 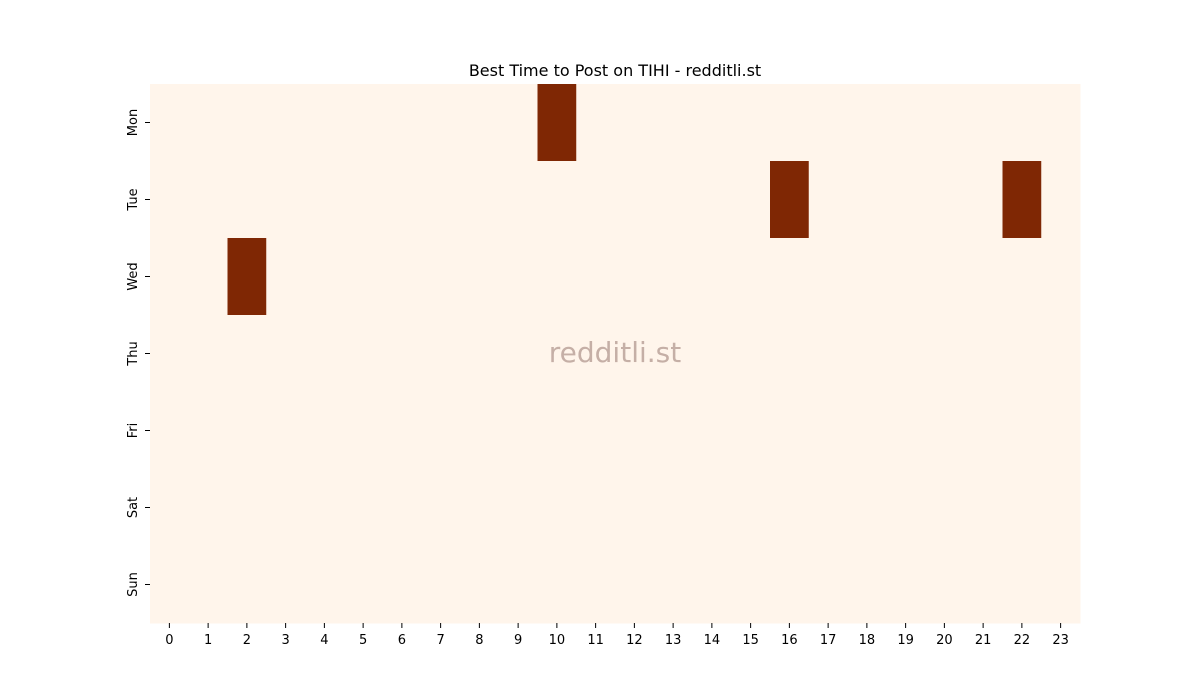 I want to click on x-tick-label: 16, so click(x=789, y=640).